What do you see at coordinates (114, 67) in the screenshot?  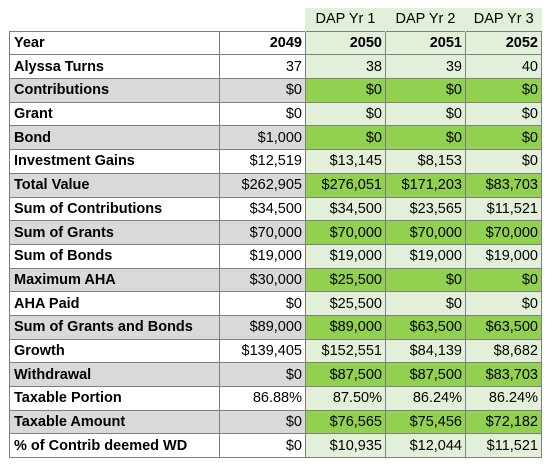 I see `row-label-cell: Alyssa Turns` at bounding box center [114, 67].